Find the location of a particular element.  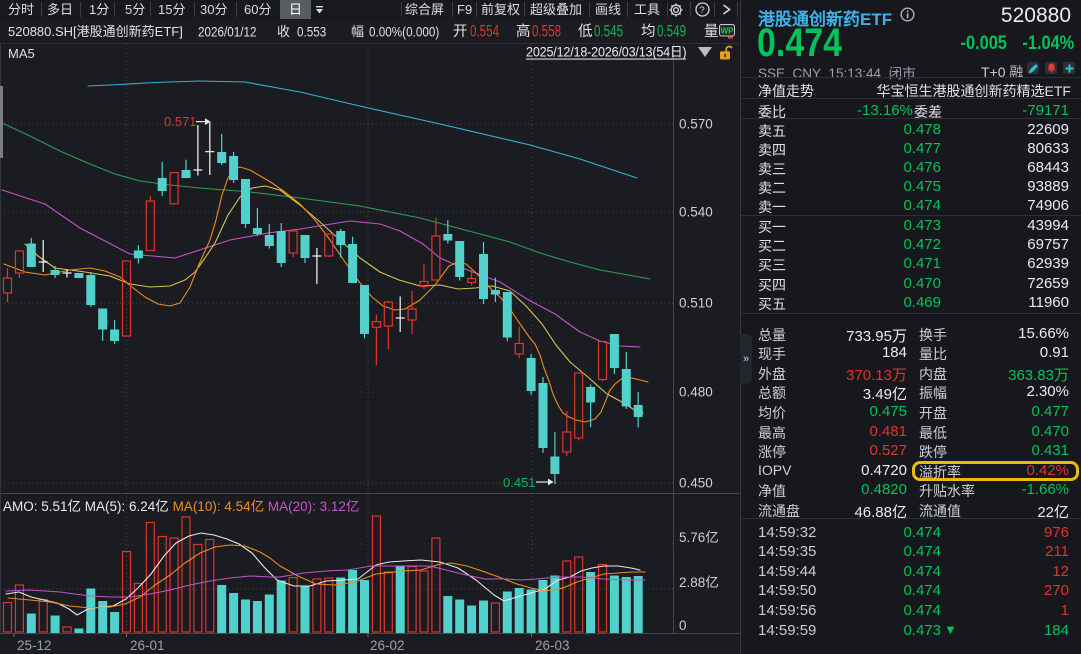

svg-text: 26-01 is located at coordinates (147, 645).